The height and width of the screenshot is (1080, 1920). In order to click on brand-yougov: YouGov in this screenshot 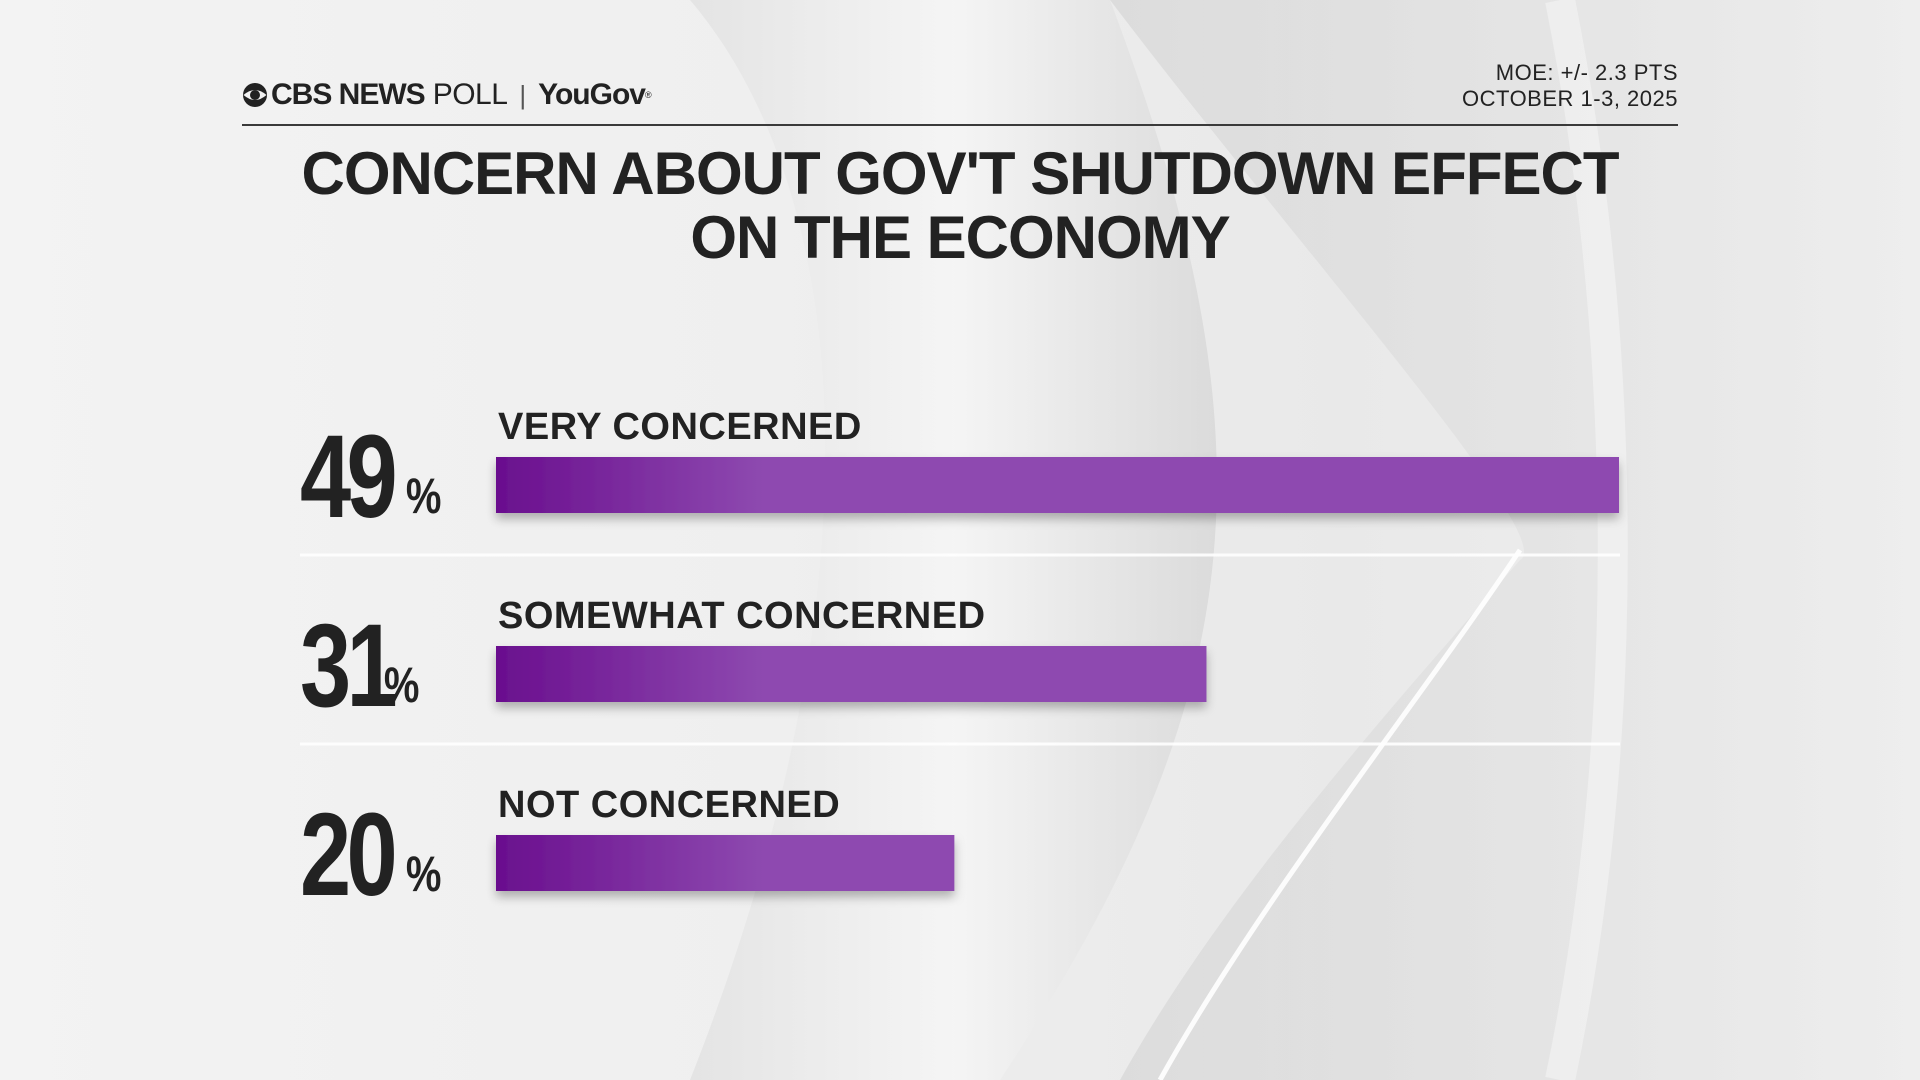, I will do `click(592, 94)`.